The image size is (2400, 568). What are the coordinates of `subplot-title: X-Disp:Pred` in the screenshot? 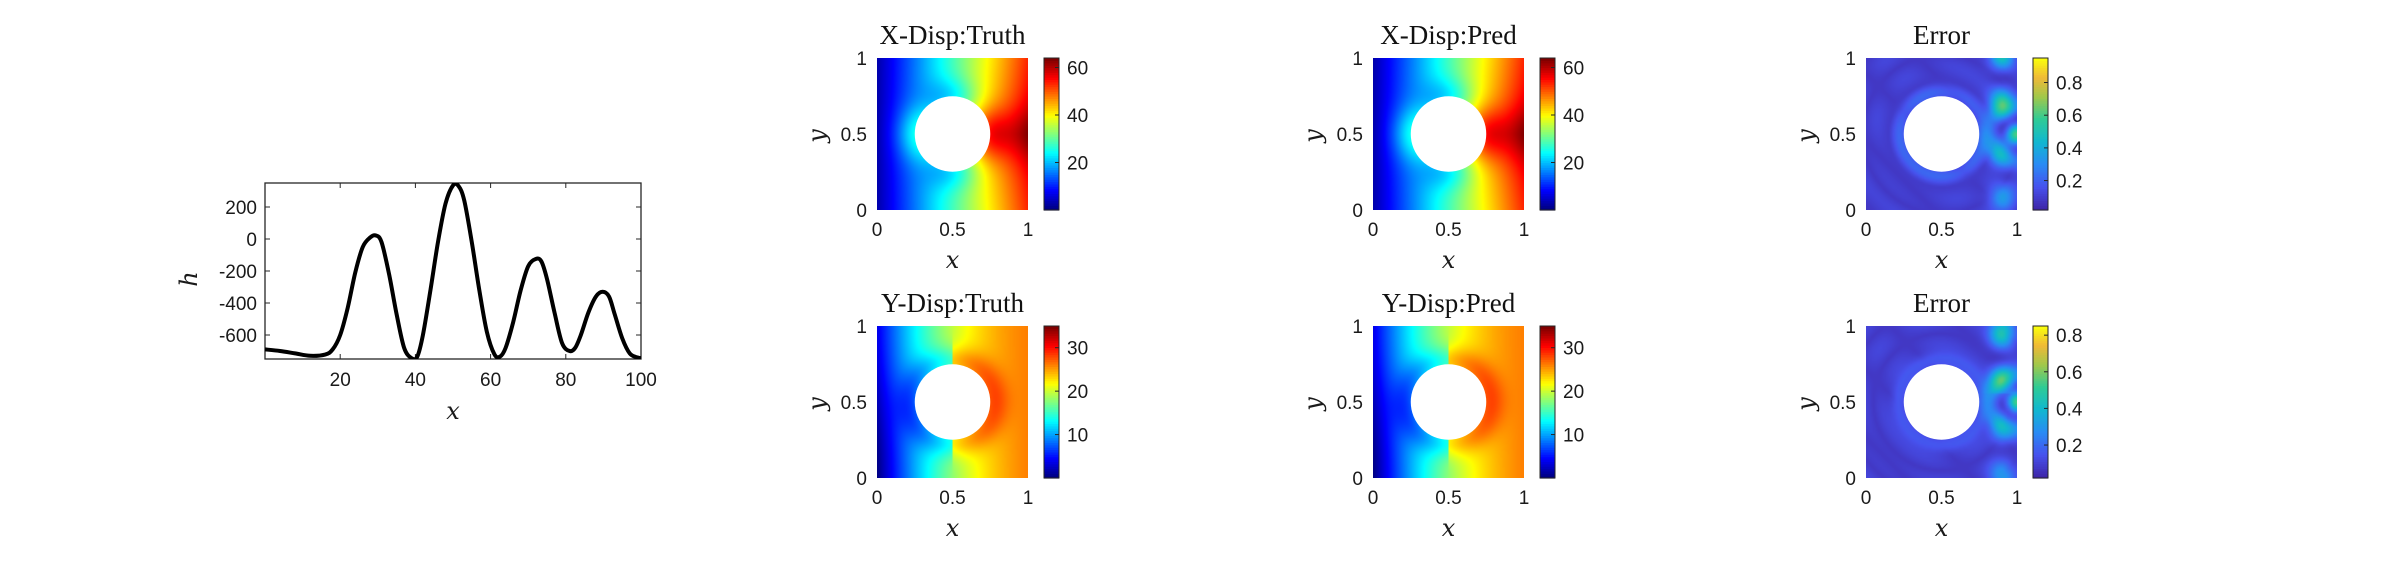 It's located at (1448, 35).